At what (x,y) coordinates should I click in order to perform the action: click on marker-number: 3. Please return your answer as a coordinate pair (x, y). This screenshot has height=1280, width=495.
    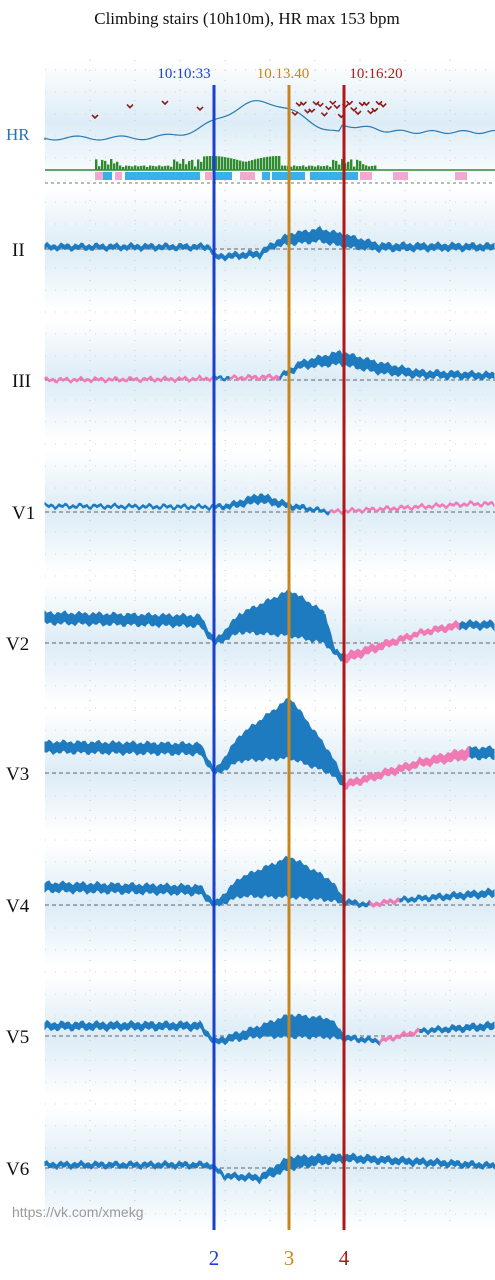
    Looking at the image, I should click on (289, 1258).